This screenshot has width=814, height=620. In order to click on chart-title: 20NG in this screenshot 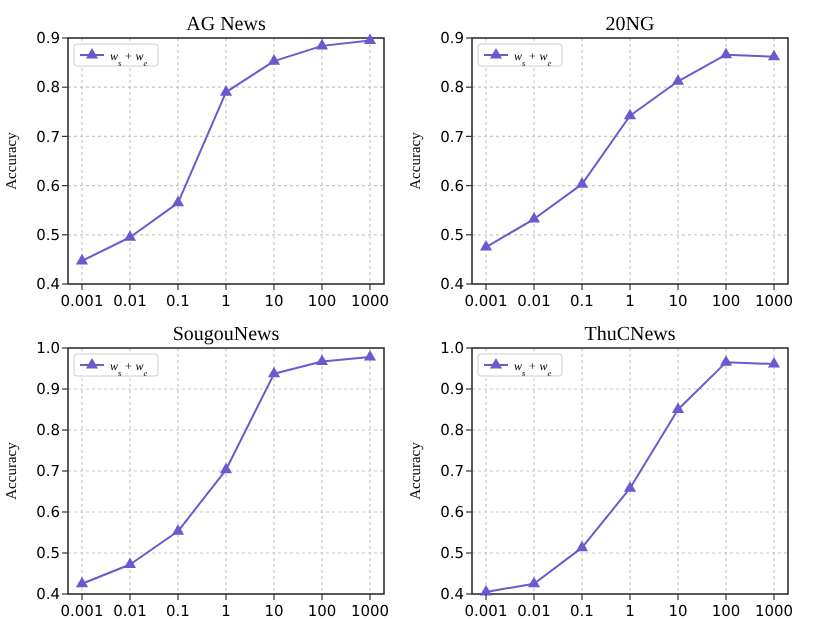, I will do `click(630, 25)`.